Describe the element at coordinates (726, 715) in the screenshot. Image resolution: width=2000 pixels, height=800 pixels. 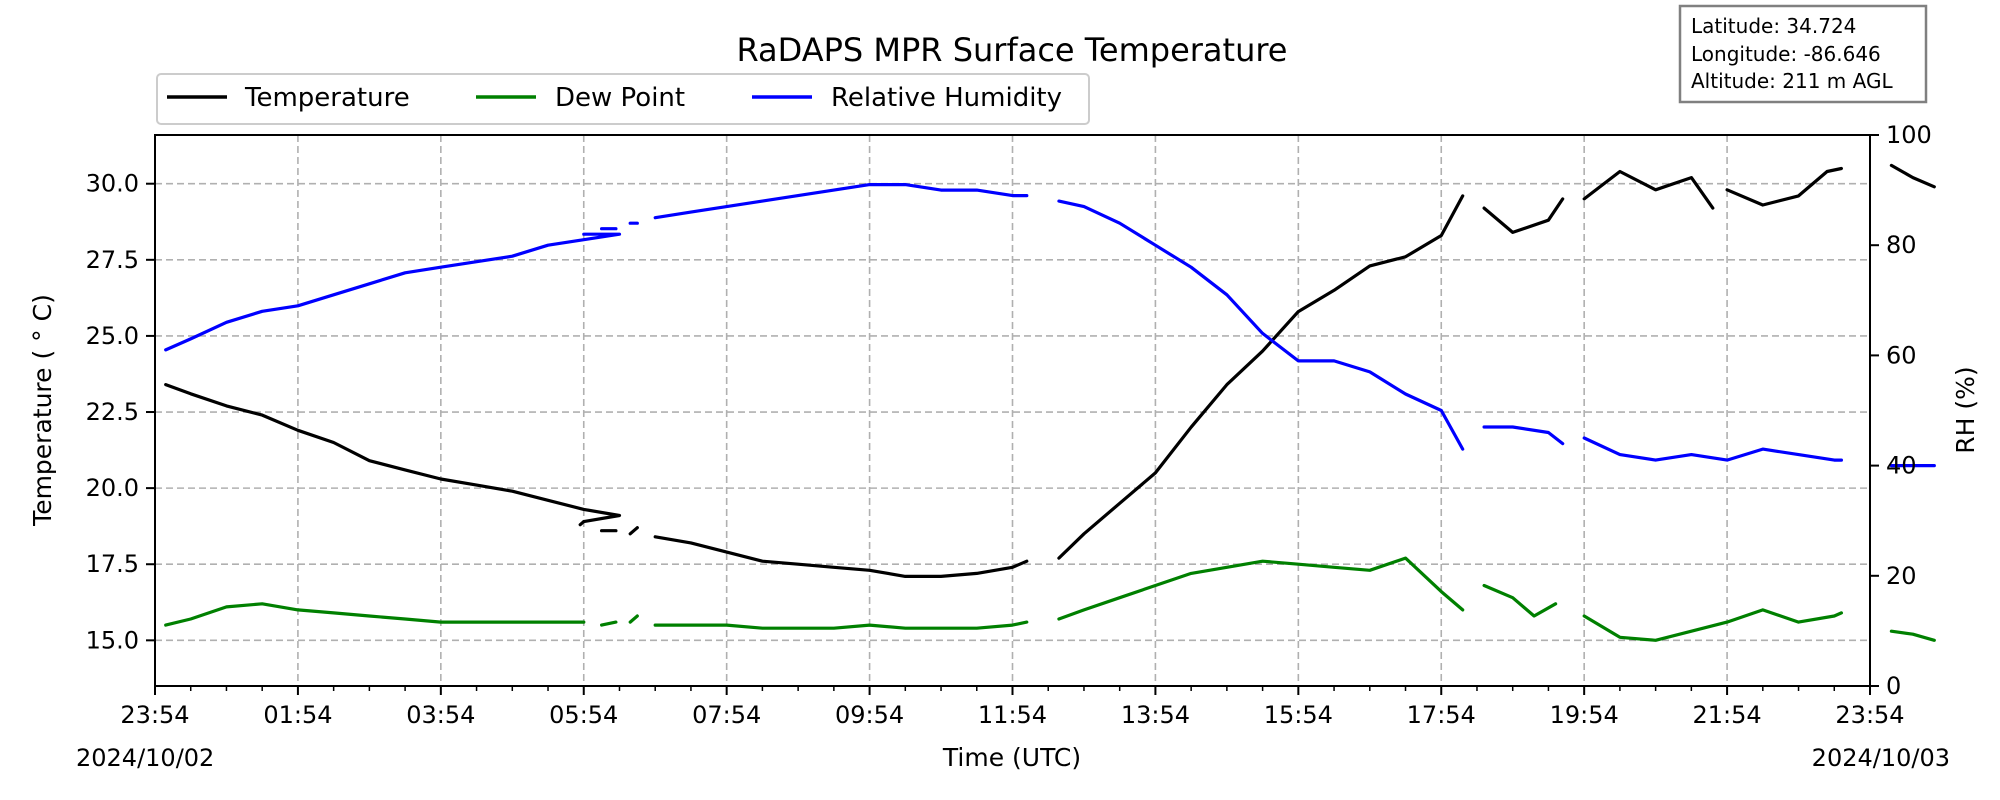
I see `x-tick-label: 07:54` at that location.